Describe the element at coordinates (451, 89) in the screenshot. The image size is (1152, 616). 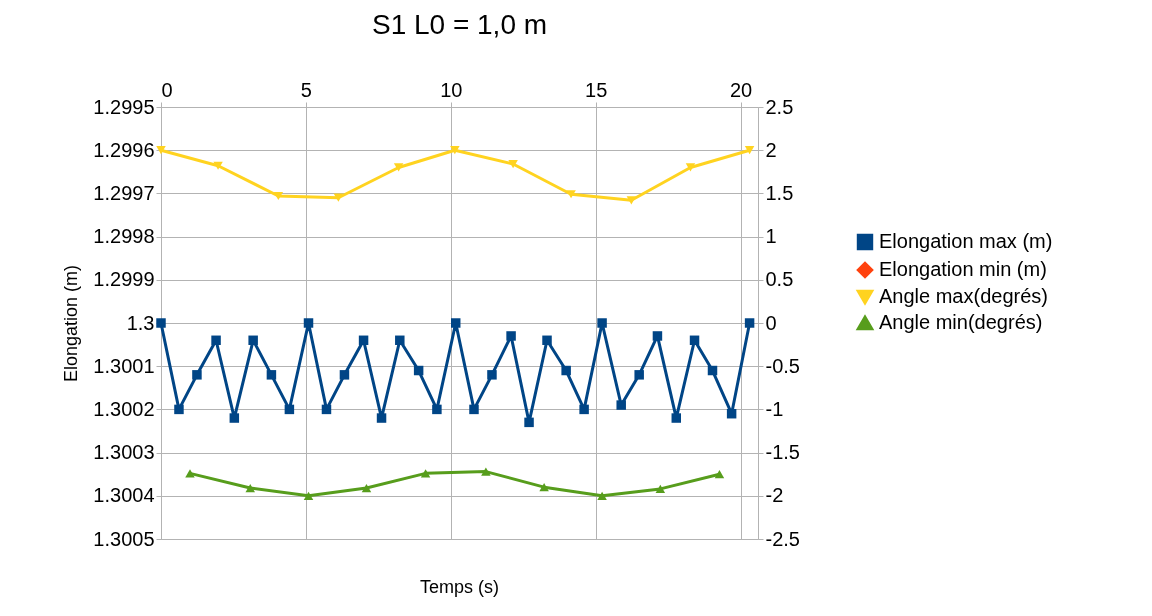
I see `x-tick-label: 10` at that location.